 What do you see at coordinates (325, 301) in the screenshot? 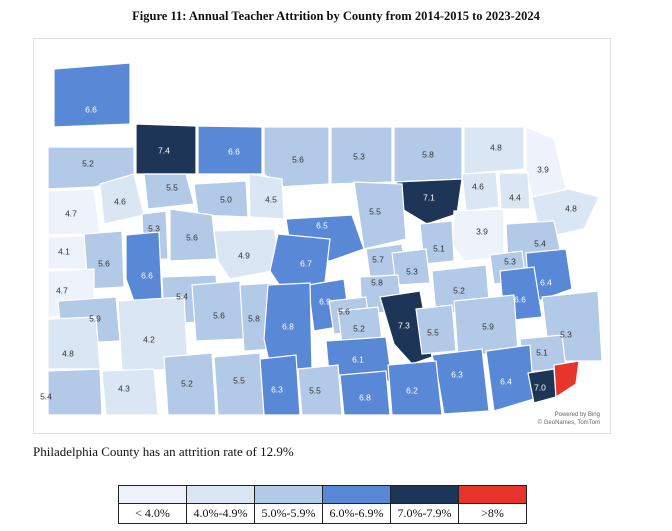
I see `county-rate-label: 6.9` at bounding box center [325, 301].